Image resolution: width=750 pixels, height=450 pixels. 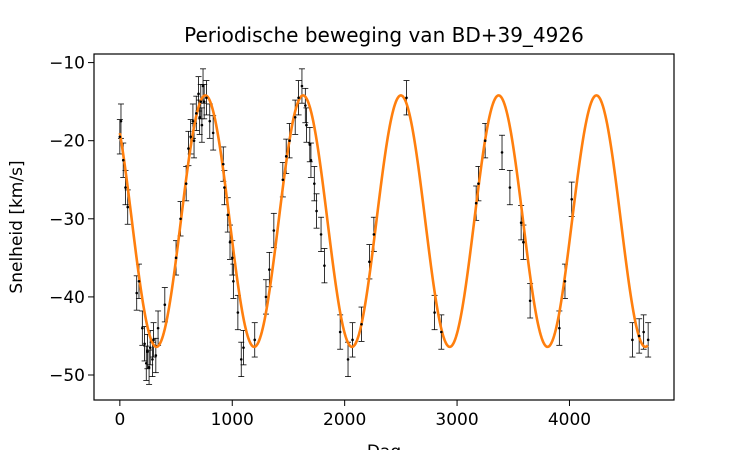 What do you see at coordinates (67, 376) in the screenshot?
I see `y-tick-label-4: −50` at bounding box center [67, 376].